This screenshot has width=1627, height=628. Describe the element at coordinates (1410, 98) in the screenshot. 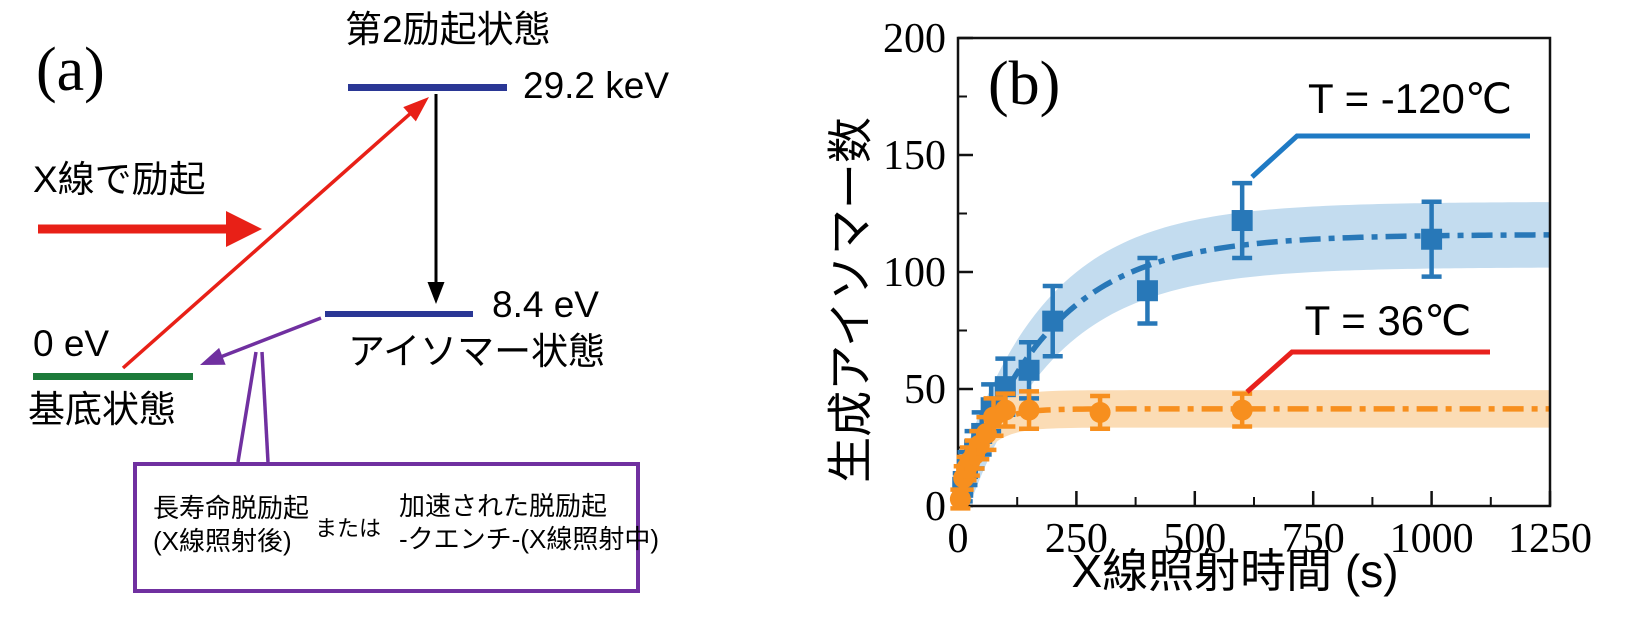

I see `annotation-cold-temperature: T = -120℃` at that location.